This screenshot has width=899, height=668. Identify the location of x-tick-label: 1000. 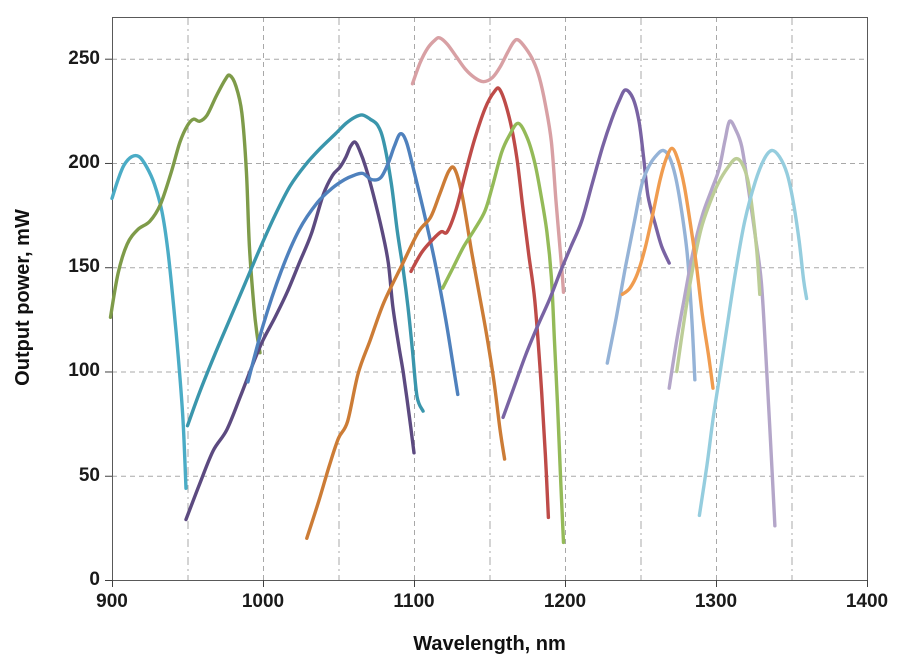
(263, 601).